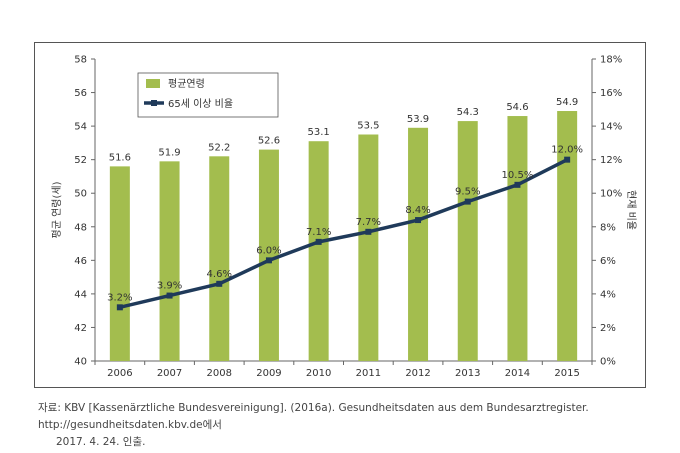 This screenshot has width=680, height=453. Describe the element at coordinates (80, 60) in the screenshot. I see `y-tick-label-left: 58` at that location.